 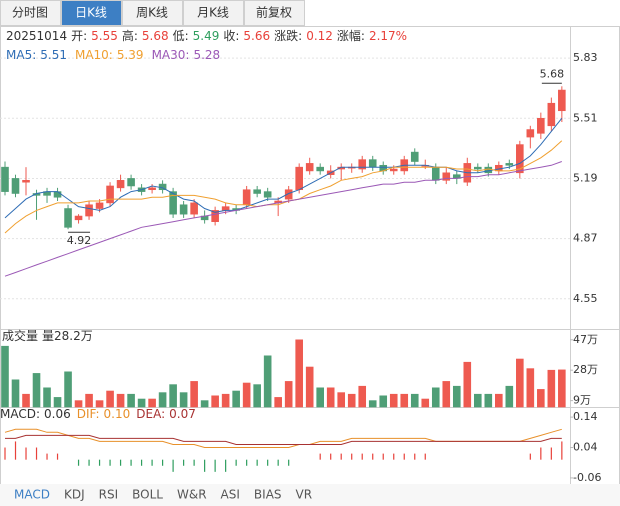 What do you see at coordinates (230, 495) in the screenshot?
I see `indicator-tab: ASI` at bounding box center [230, 495].